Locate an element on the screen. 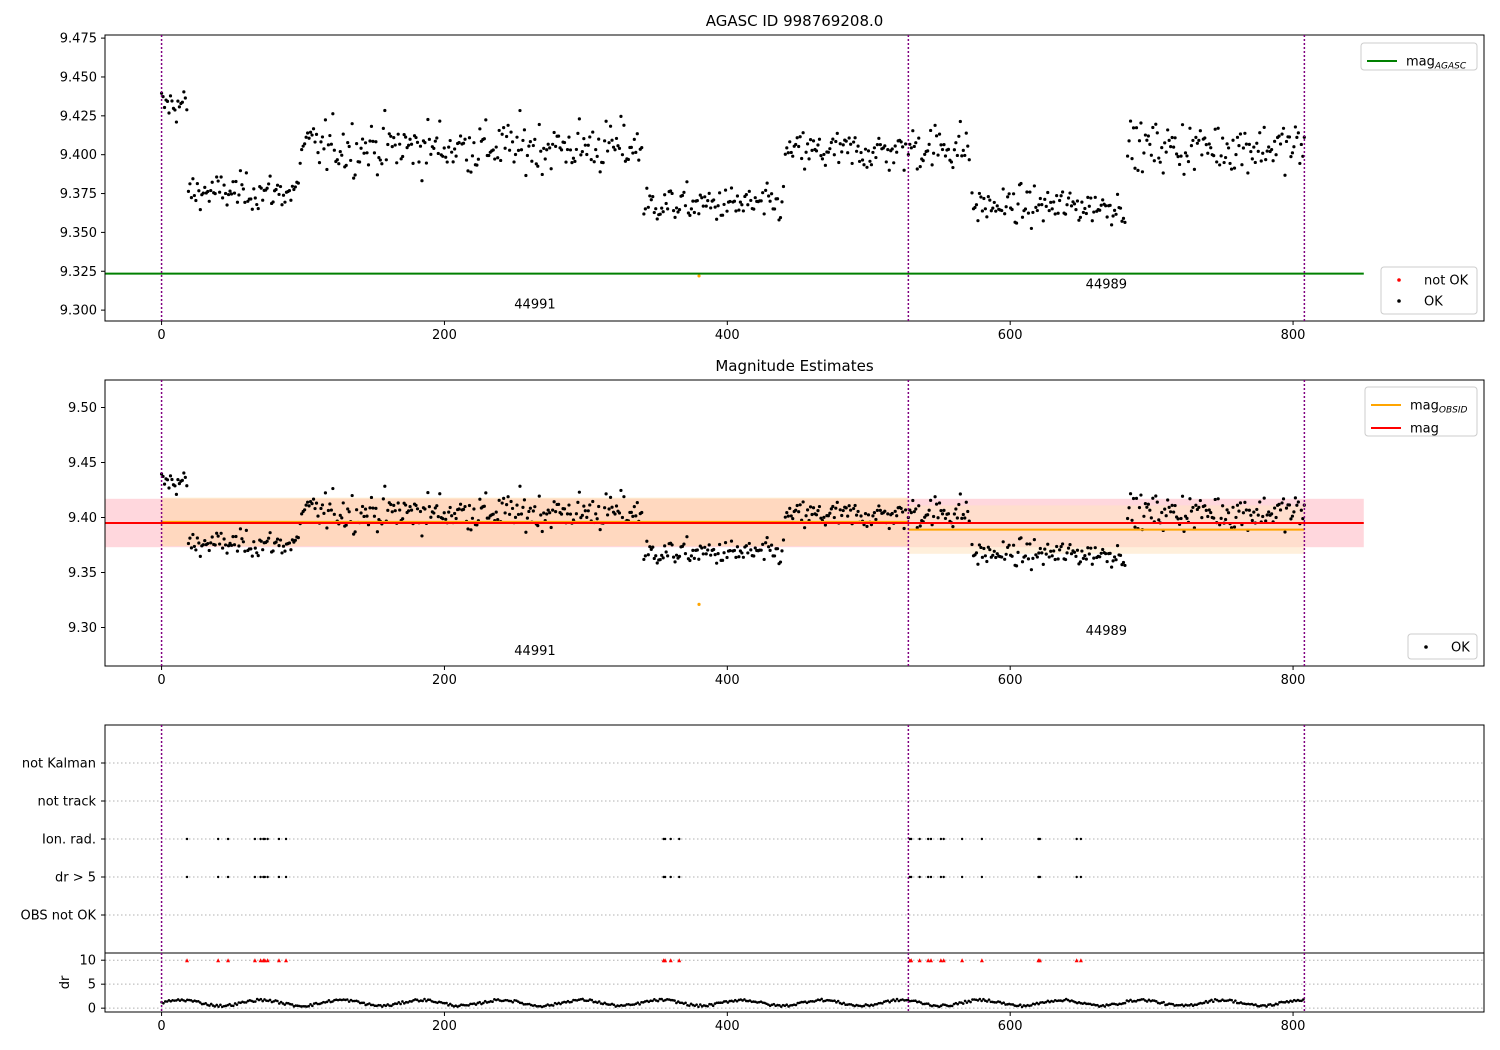 This screenshot has width=1500, height=1050. y-tick-label: 9.425 is located at coordinates (78, 116).